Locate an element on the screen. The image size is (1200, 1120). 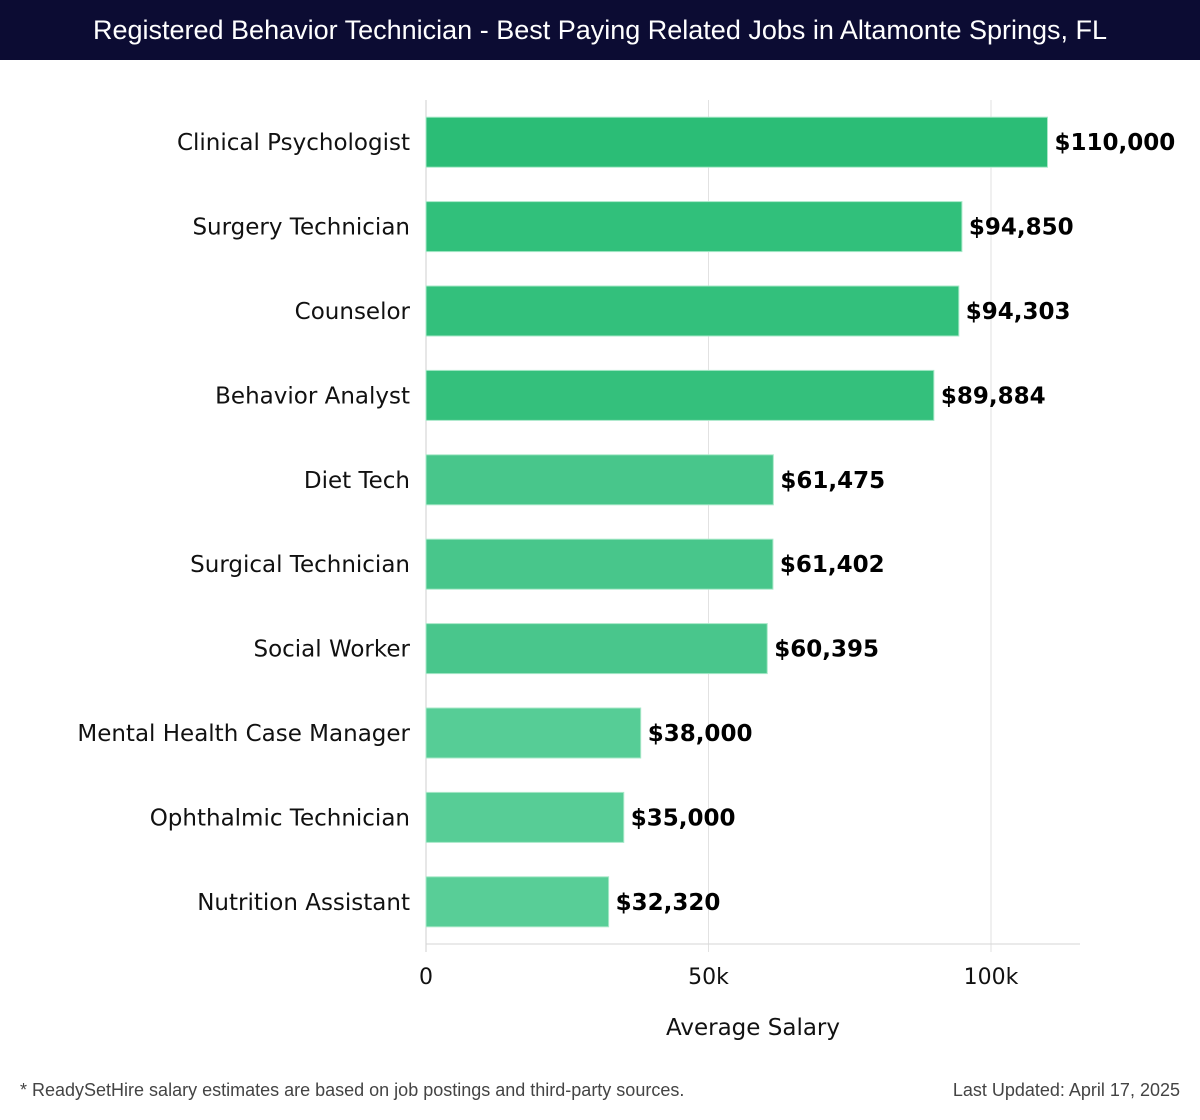
x-tick-label: 0 is located at coordinates (426, 977).